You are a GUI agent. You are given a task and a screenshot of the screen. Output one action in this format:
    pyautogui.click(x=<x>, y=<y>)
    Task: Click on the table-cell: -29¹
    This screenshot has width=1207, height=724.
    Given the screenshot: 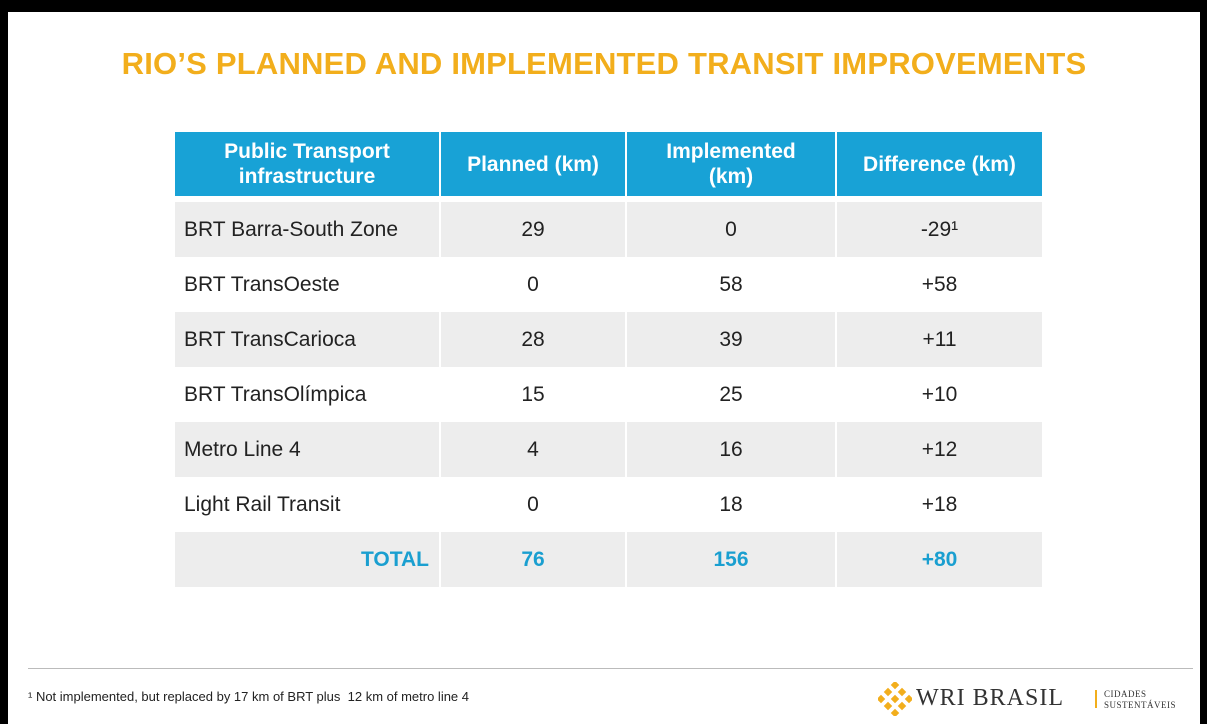 What is the action you would take?
    pyautogui.click(x=939, y=229)
    